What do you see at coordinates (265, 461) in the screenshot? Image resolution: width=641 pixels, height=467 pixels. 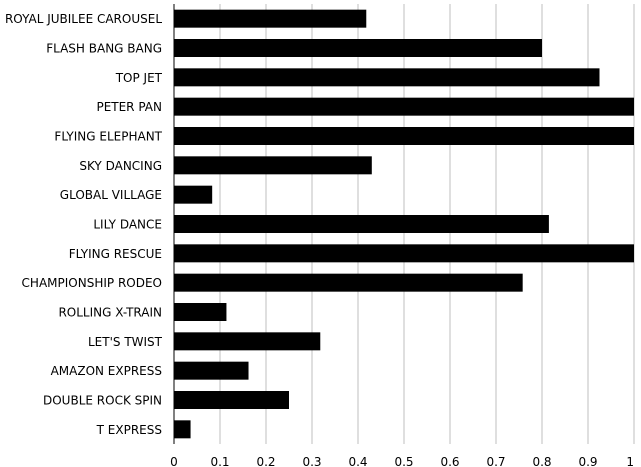 I see `x-tick-label: 0.2` at bounding box center [265, 461].